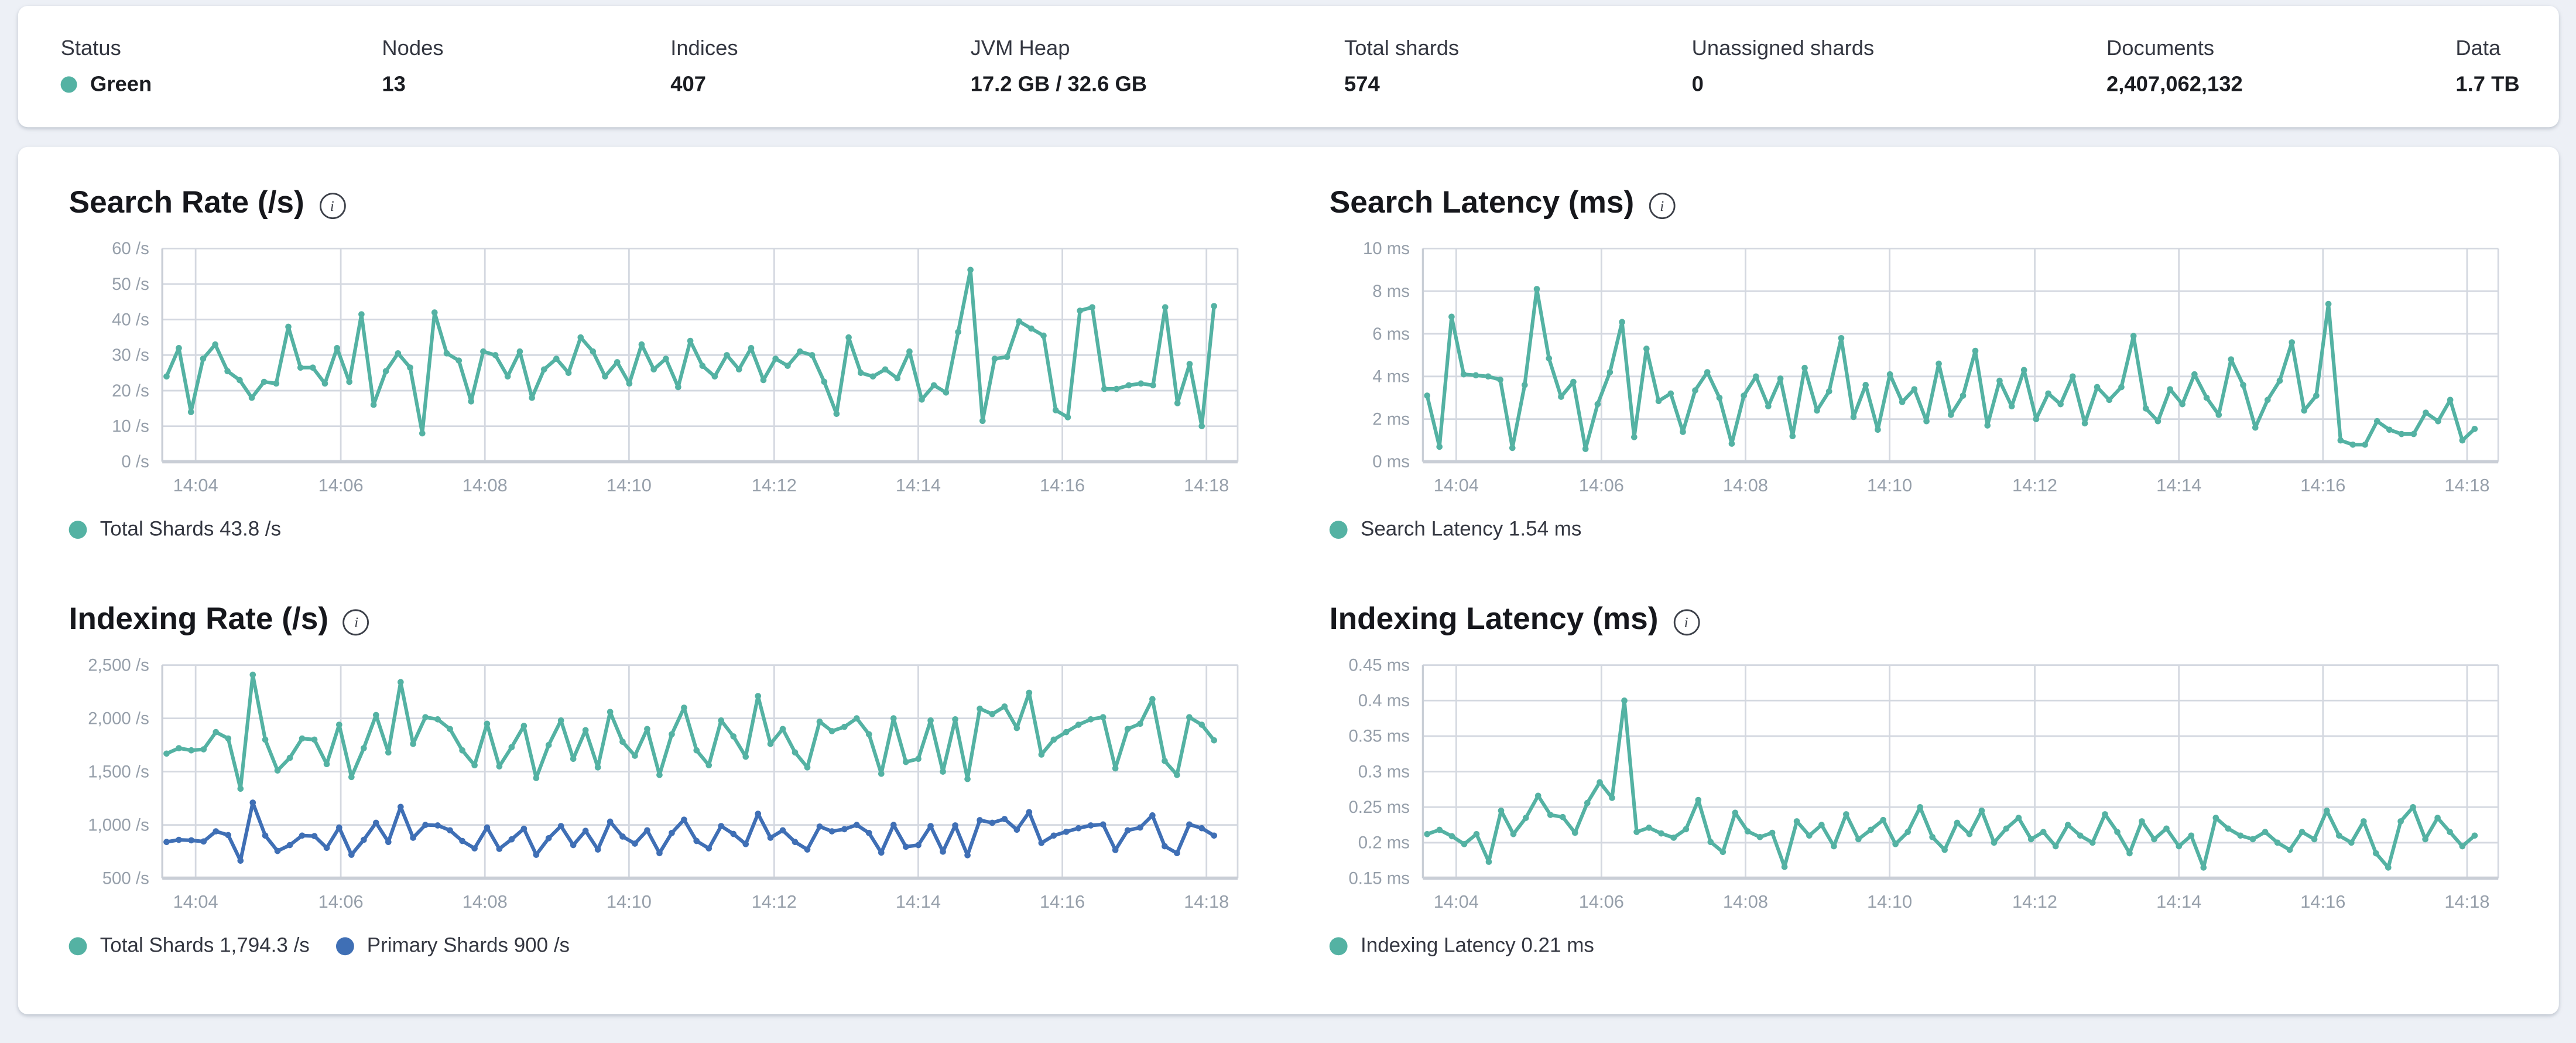 This screenshot has height=1043, width=2576. Describe the element at coordinates (205, 945) in the screenshot. I see `legend-label: Total Shards 1,794.3 /s` at that location.